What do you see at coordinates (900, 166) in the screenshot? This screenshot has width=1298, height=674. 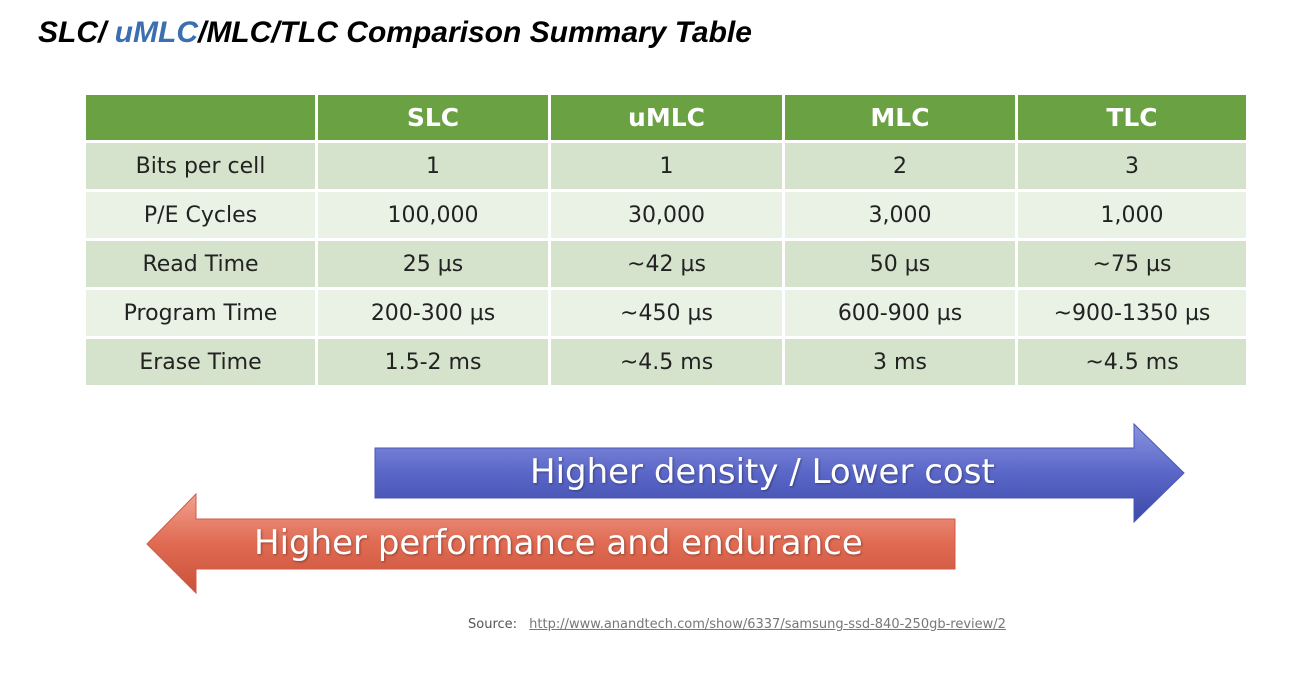 I see `table-cell: 2` at bounding box center [900, 166].